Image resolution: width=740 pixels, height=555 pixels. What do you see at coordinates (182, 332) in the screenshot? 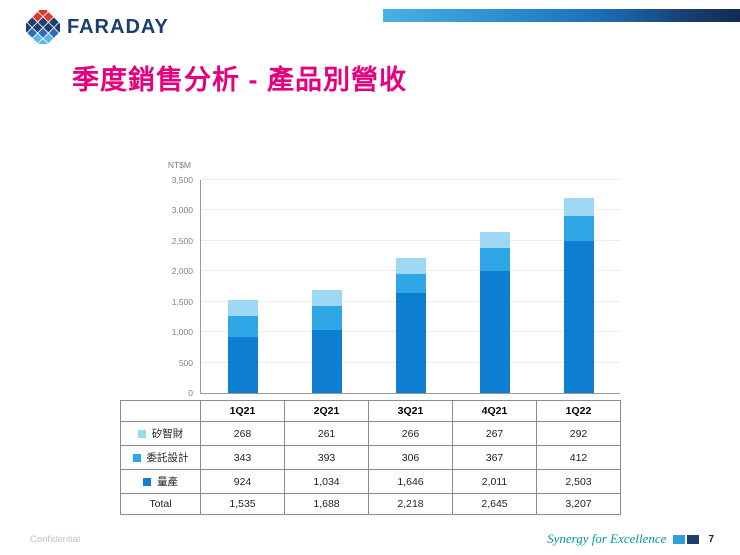
I see `y-tick-label: 1,000` at bounding box center [182, 332].